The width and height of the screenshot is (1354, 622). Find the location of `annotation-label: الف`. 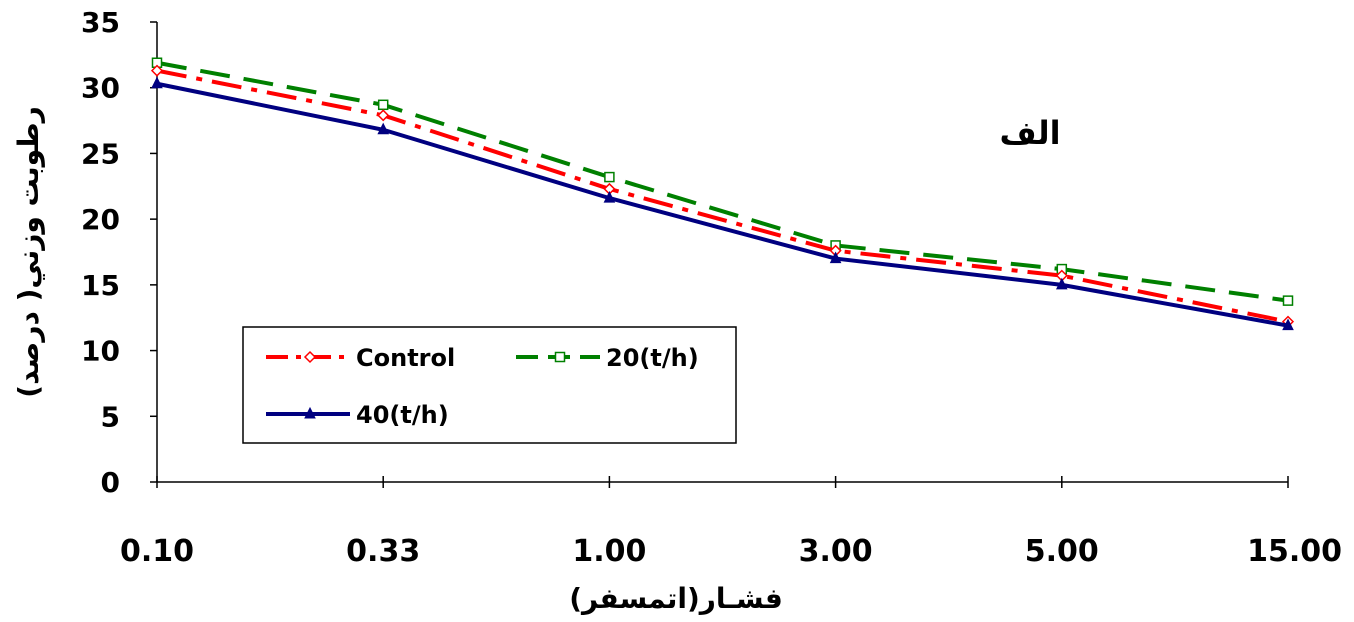

annotation-label: الف is located at coordinates (1029, 133).